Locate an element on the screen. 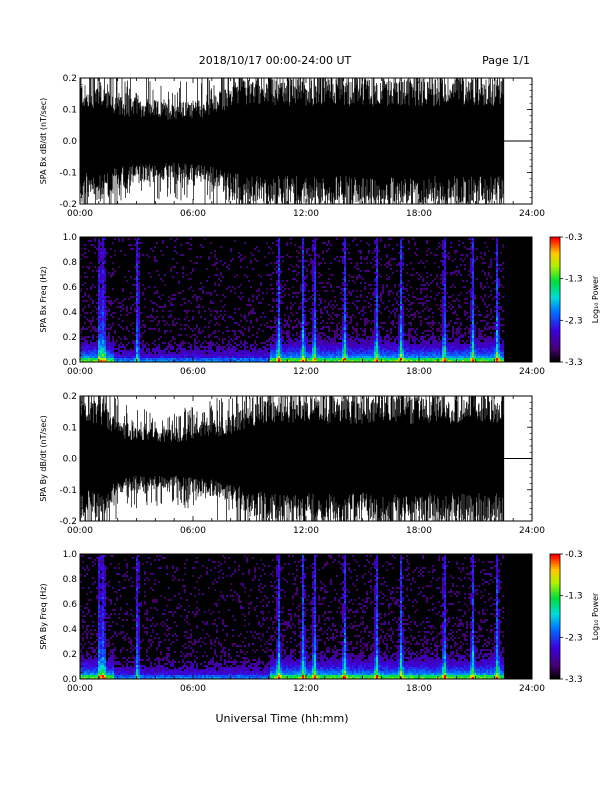 This screenshot has height=792, width=612. y-axis-label: SPA Bx Freq (Hz) is located at coordinates (43, 299).